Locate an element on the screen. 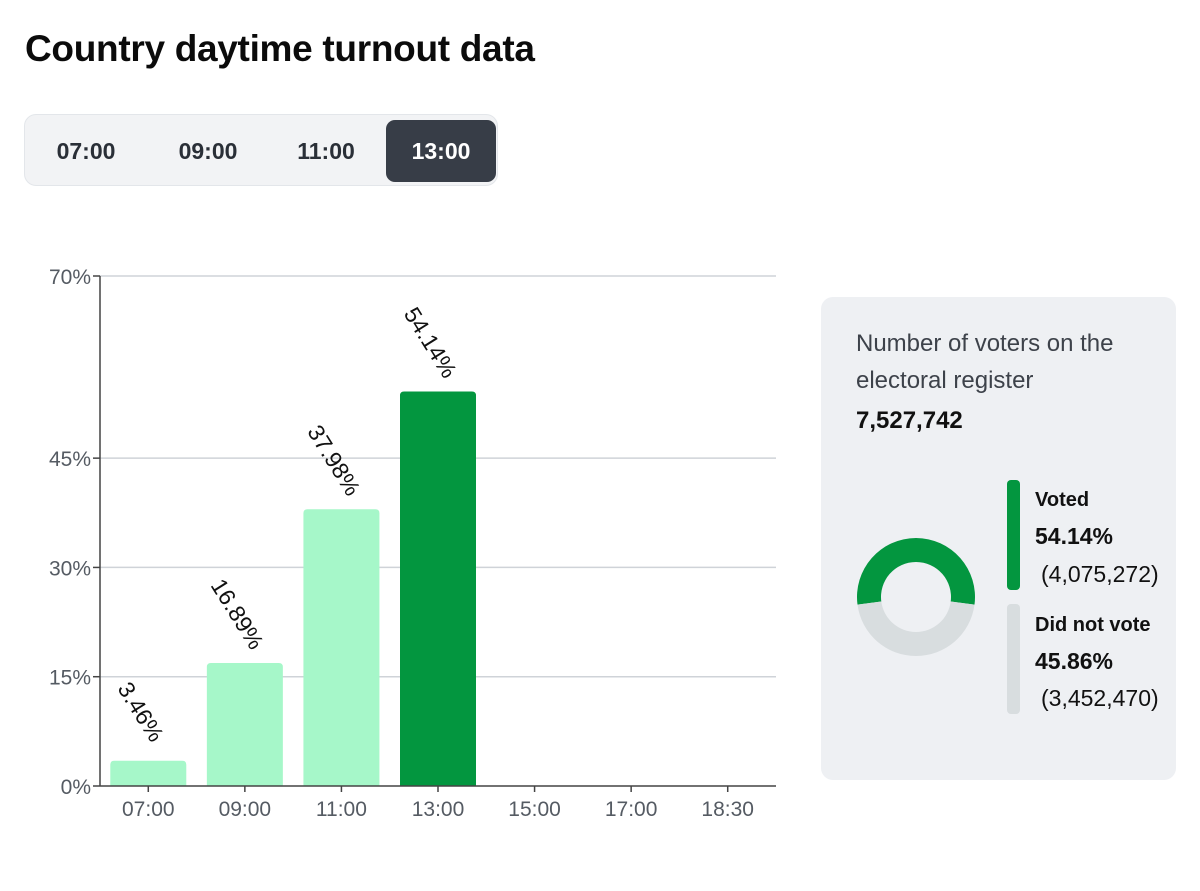 This screenshot has width=1200, height=891. bar-value-label: 54.14% is located at coordinates (430, 343).